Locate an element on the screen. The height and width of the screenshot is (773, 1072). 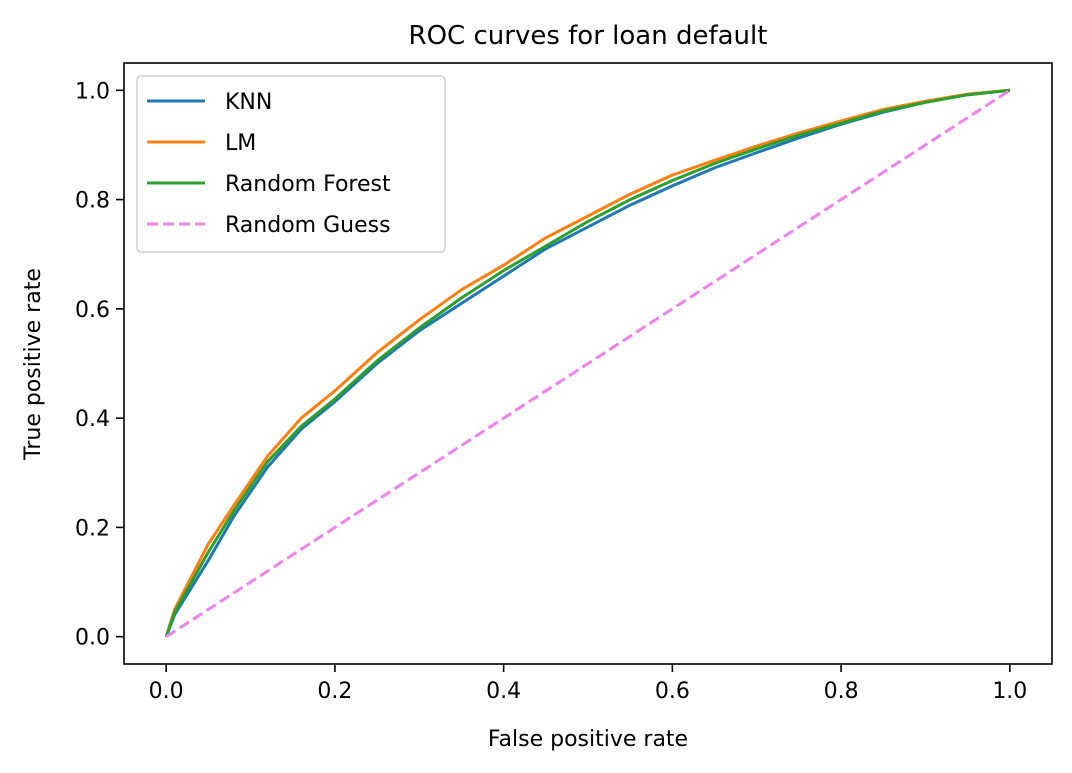
x-tick-label: 0.8 is located at coordinates (841, 691).